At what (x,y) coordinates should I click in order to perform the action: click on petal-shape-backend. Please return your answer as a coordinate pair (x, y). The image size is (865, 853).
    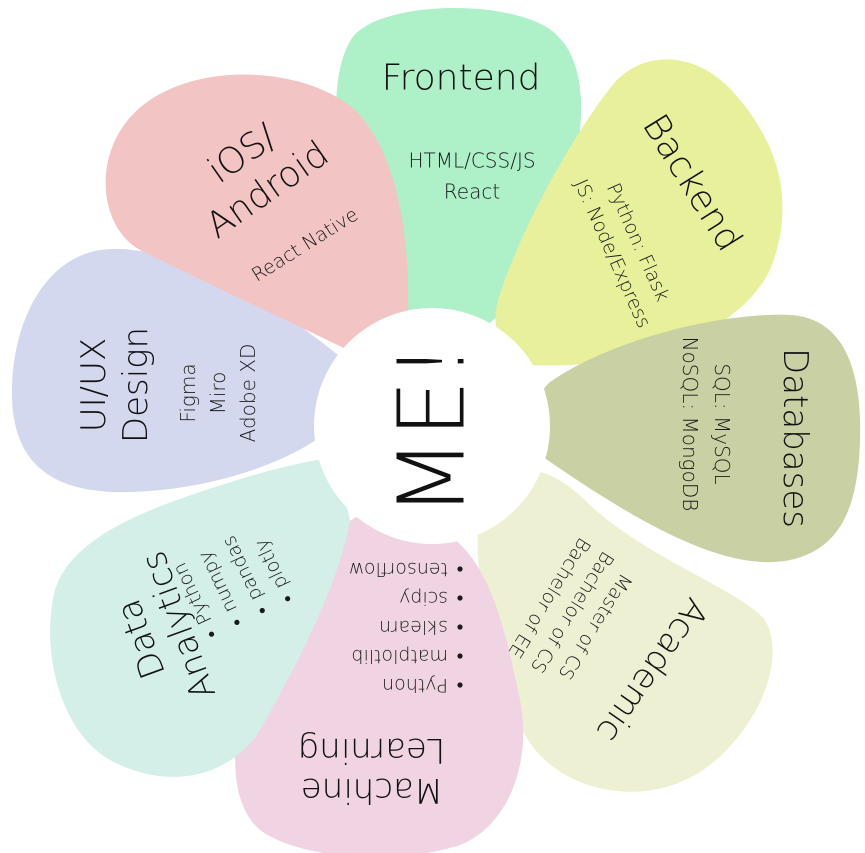
    Looking at the image, I should click on (639, 212).